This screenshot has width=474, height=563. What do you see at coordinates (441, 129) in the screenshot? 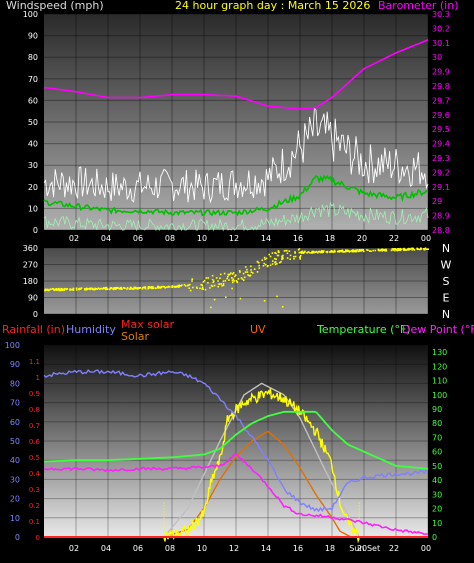
I see `barometer-y-tick: 29.5` at bounding box center [441, 129].